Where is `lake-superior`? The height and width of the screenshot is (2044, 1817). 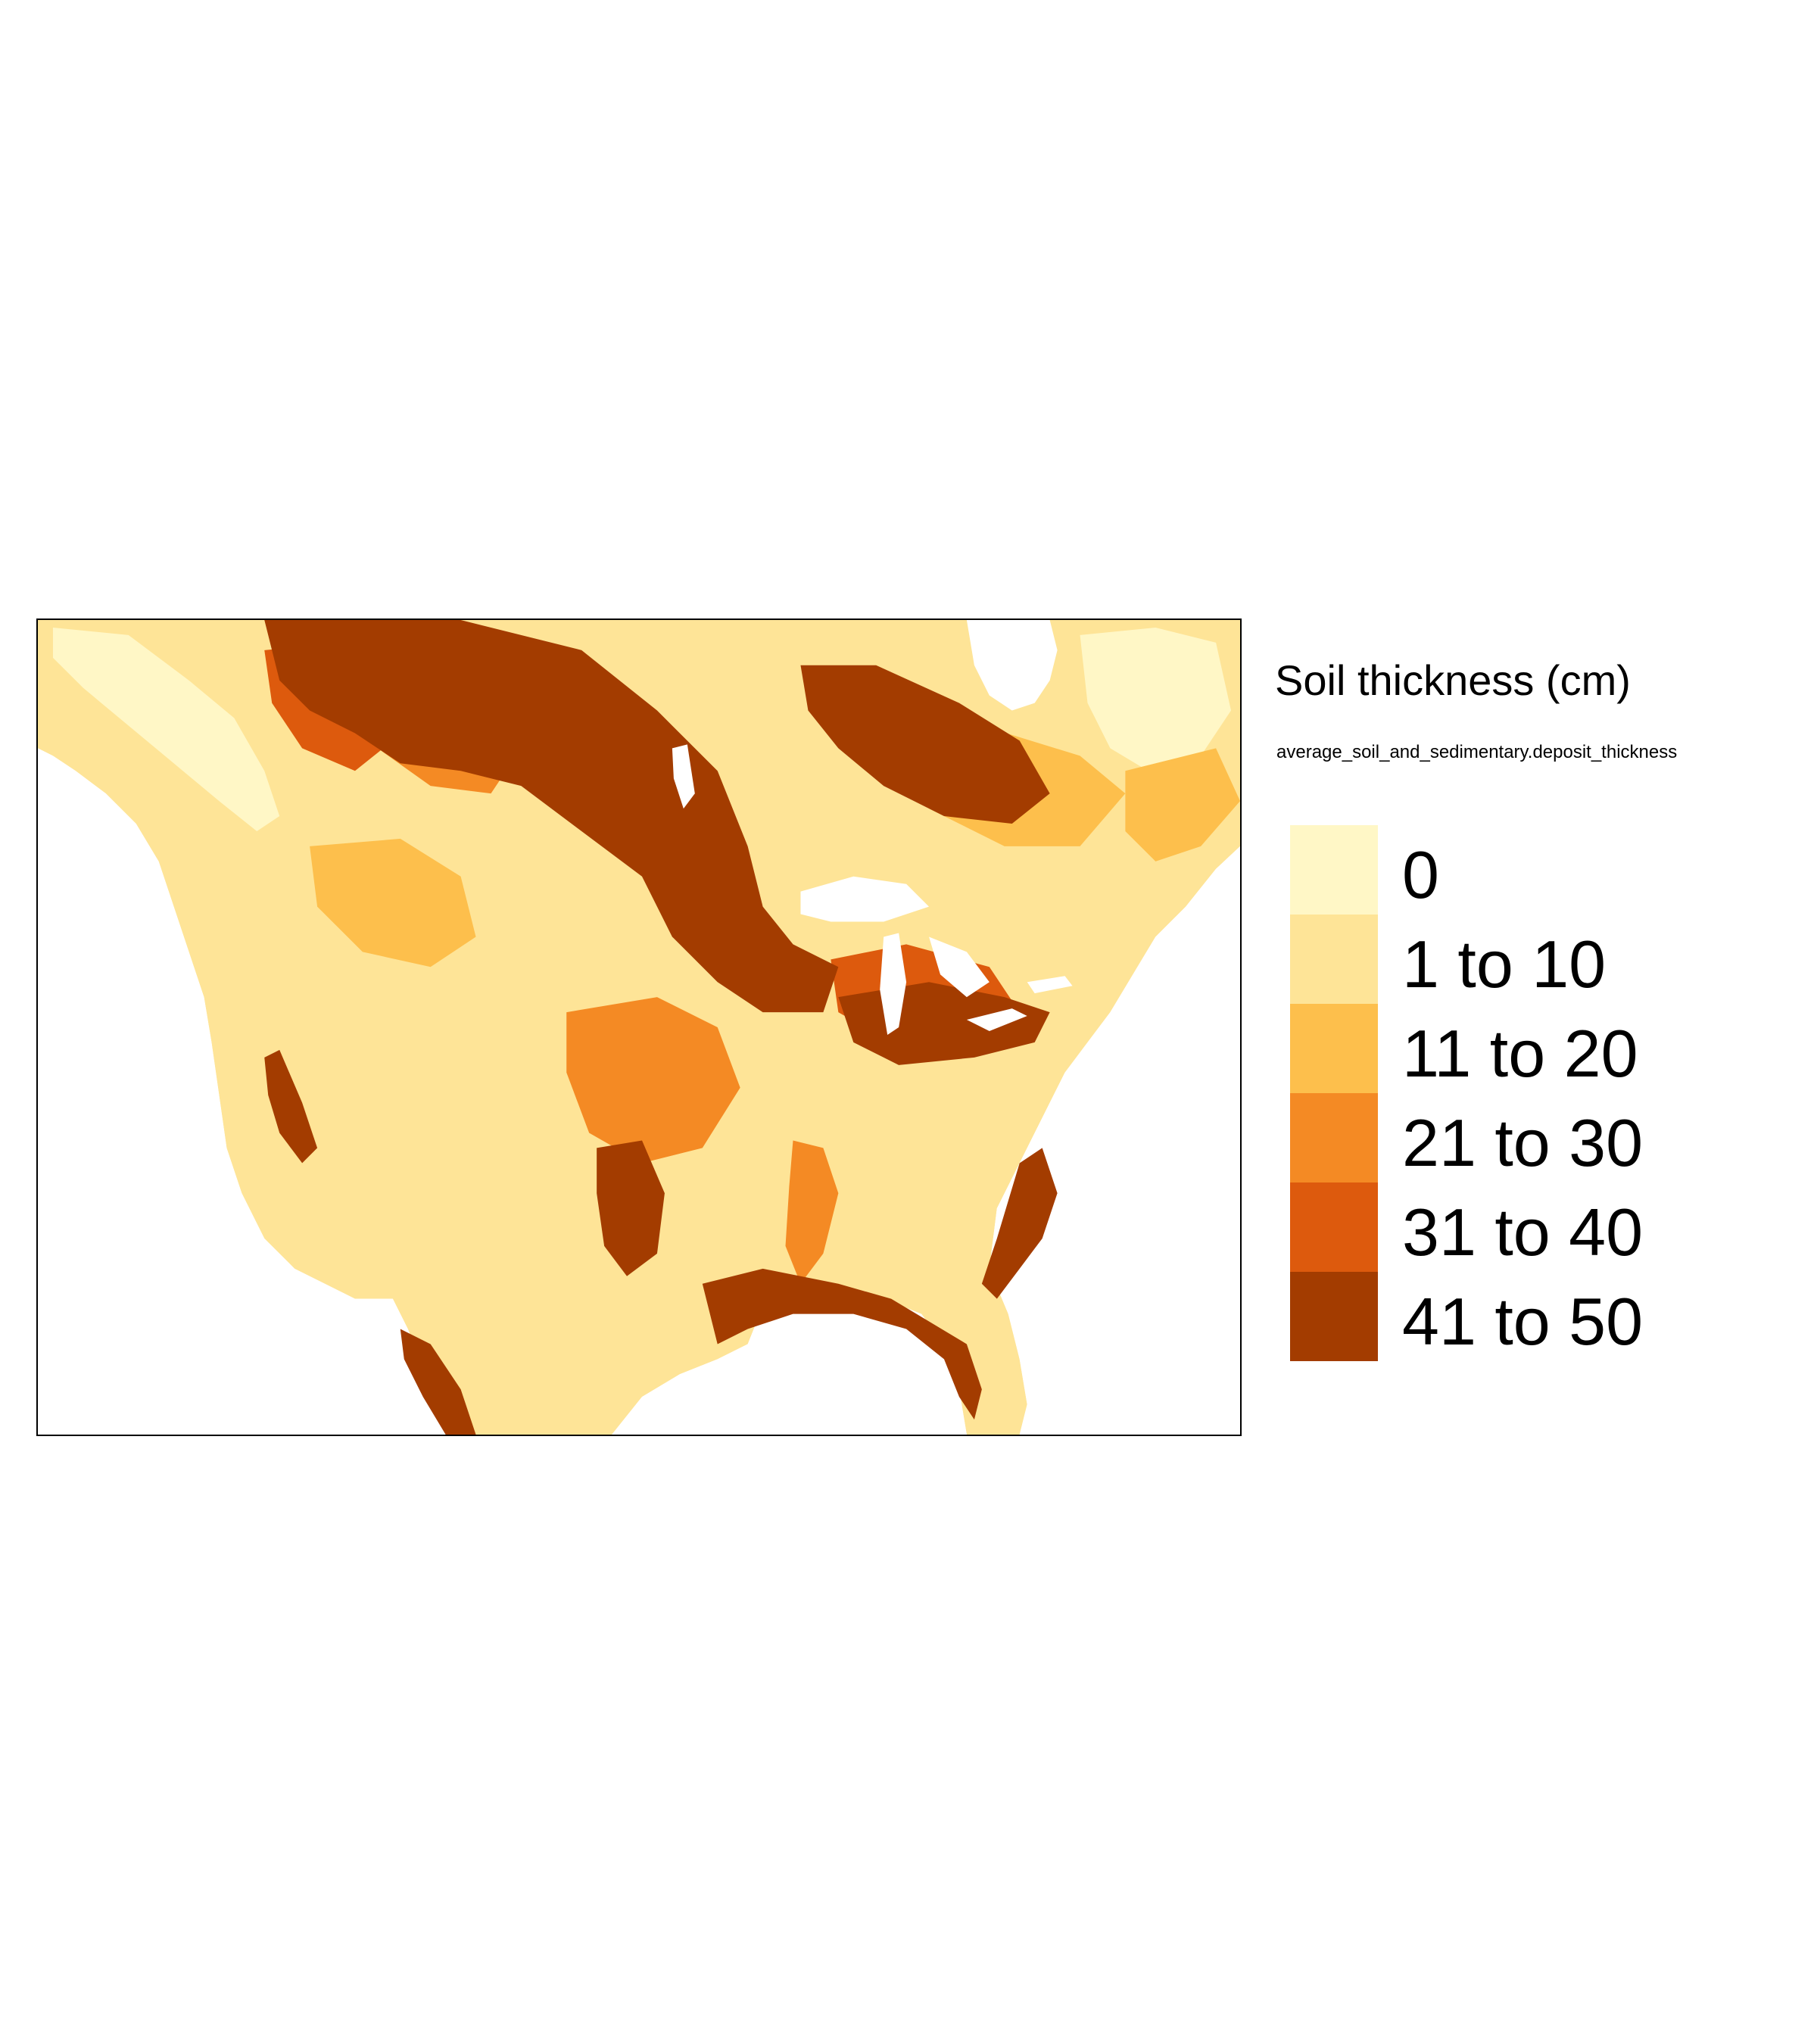 lake-superior is located at coordinates (865, 899).